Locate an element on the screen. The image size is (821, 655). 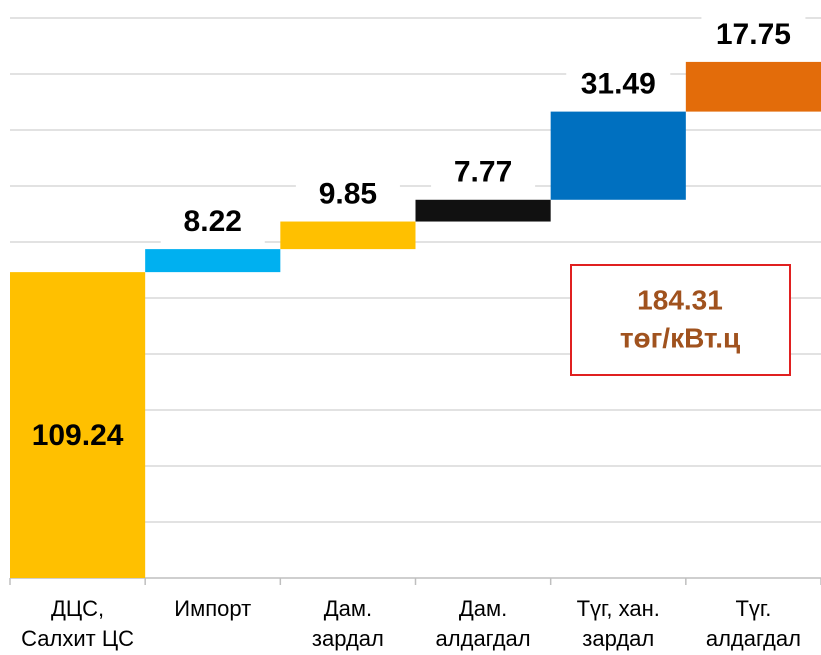
value-label: 8.22 is located at coordinates (213, 221).